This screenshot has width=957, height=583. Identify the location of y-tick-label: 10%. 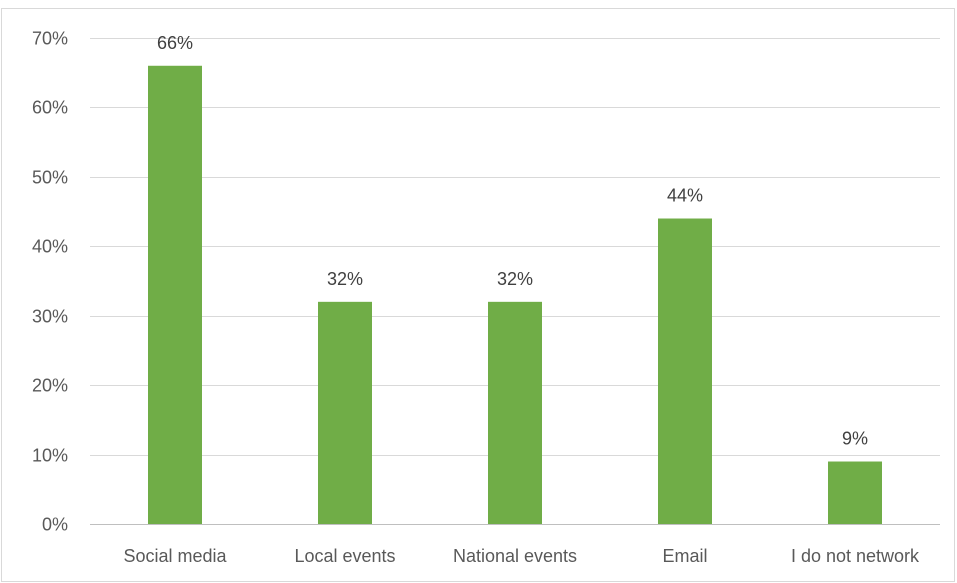
(50, 456).